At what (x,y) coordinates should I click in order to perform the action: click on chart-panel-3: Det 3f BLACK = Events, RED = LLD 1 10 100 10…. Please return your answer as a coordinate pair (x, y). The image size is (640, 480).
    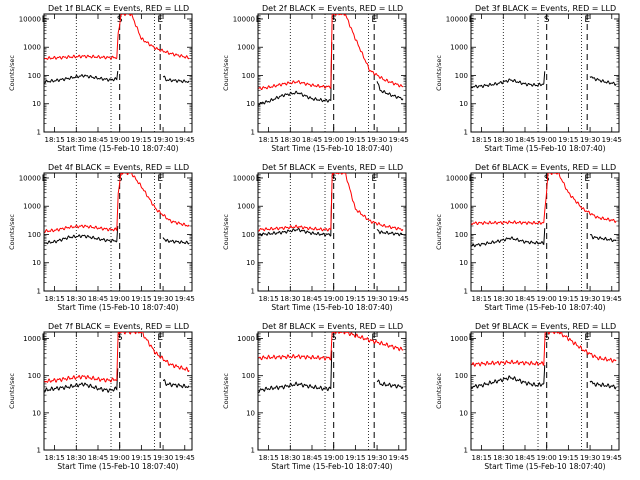
    Looking at the image, I should click on (528, 78).